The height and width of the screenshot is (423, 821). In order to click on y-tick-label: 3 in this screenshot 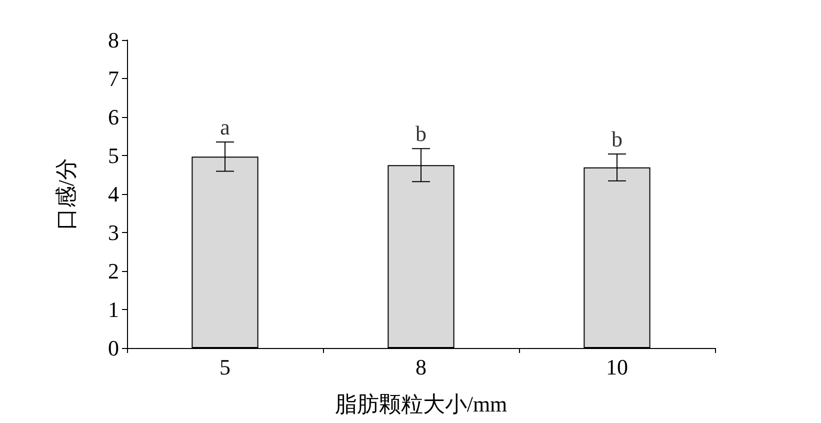, I will do `click(113, 232)`.